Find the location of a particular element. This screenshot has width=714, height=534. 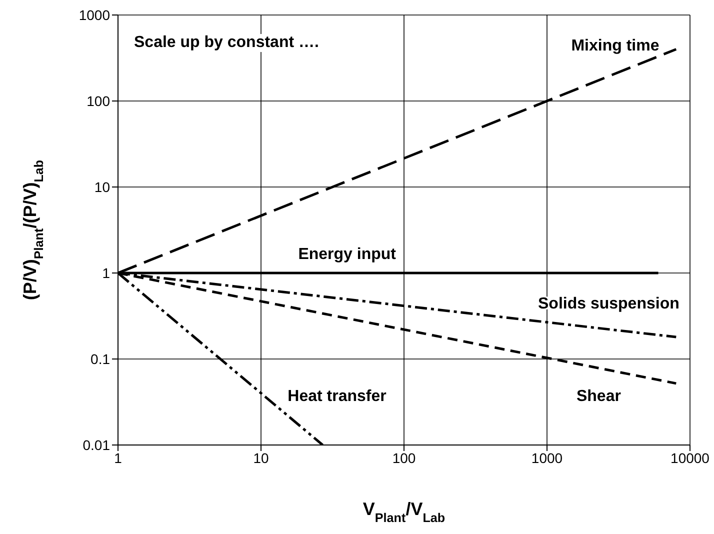

x-tick-label: 100 is located at coordinates (404, 458).